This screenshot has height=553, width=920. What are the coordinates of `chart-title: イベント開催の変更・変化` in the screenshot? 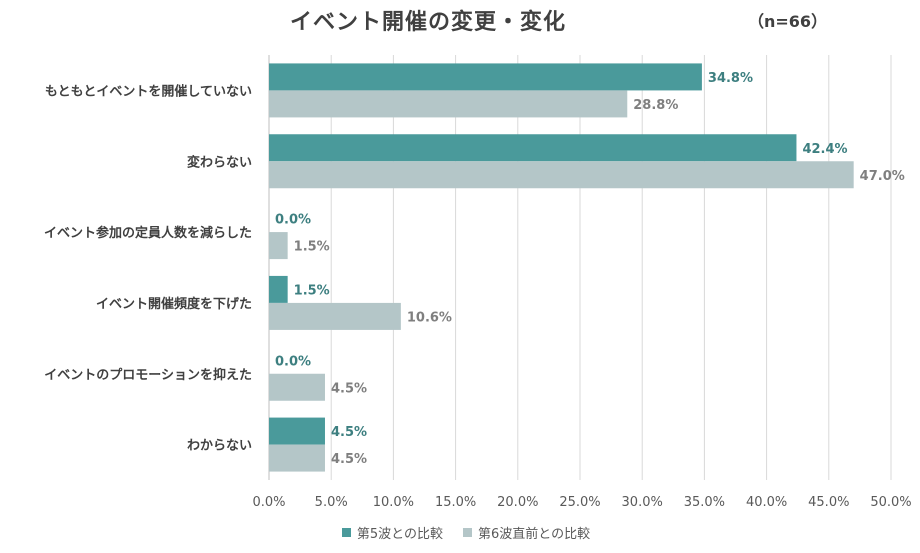 It's located at (427, 22).